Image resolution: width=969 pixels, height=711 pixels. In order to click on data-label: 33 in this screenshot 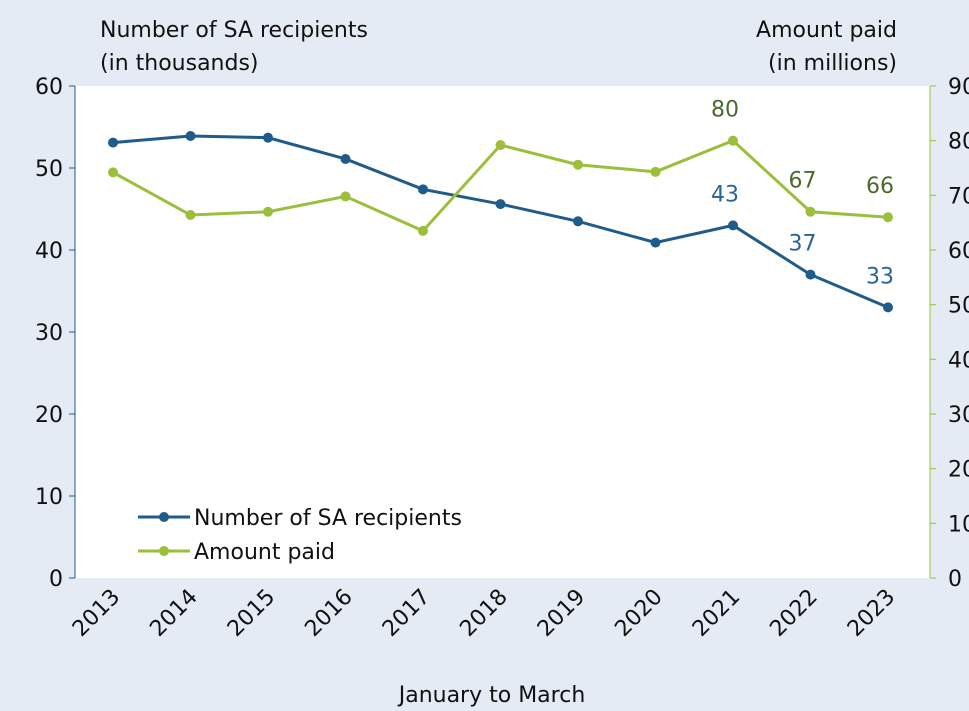, I will do `click(880, 276)`.